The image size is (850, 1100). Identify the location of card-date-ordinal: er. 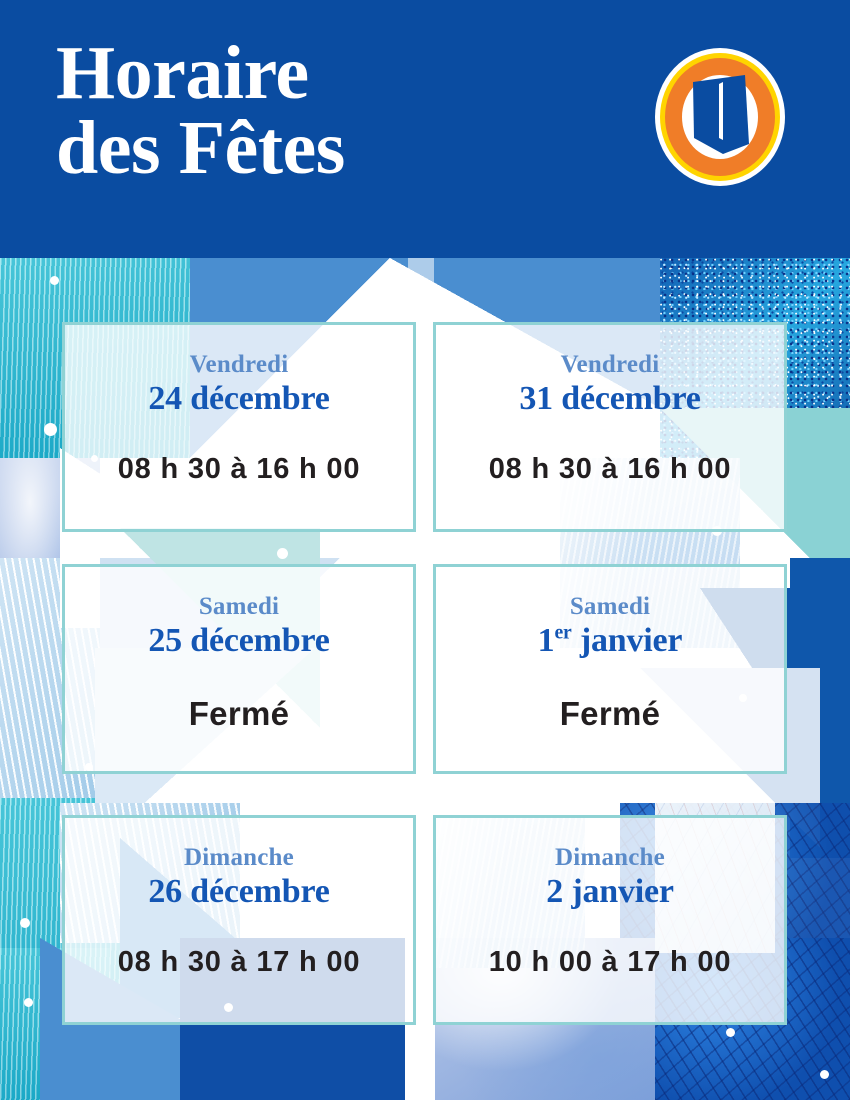
(563, 632).